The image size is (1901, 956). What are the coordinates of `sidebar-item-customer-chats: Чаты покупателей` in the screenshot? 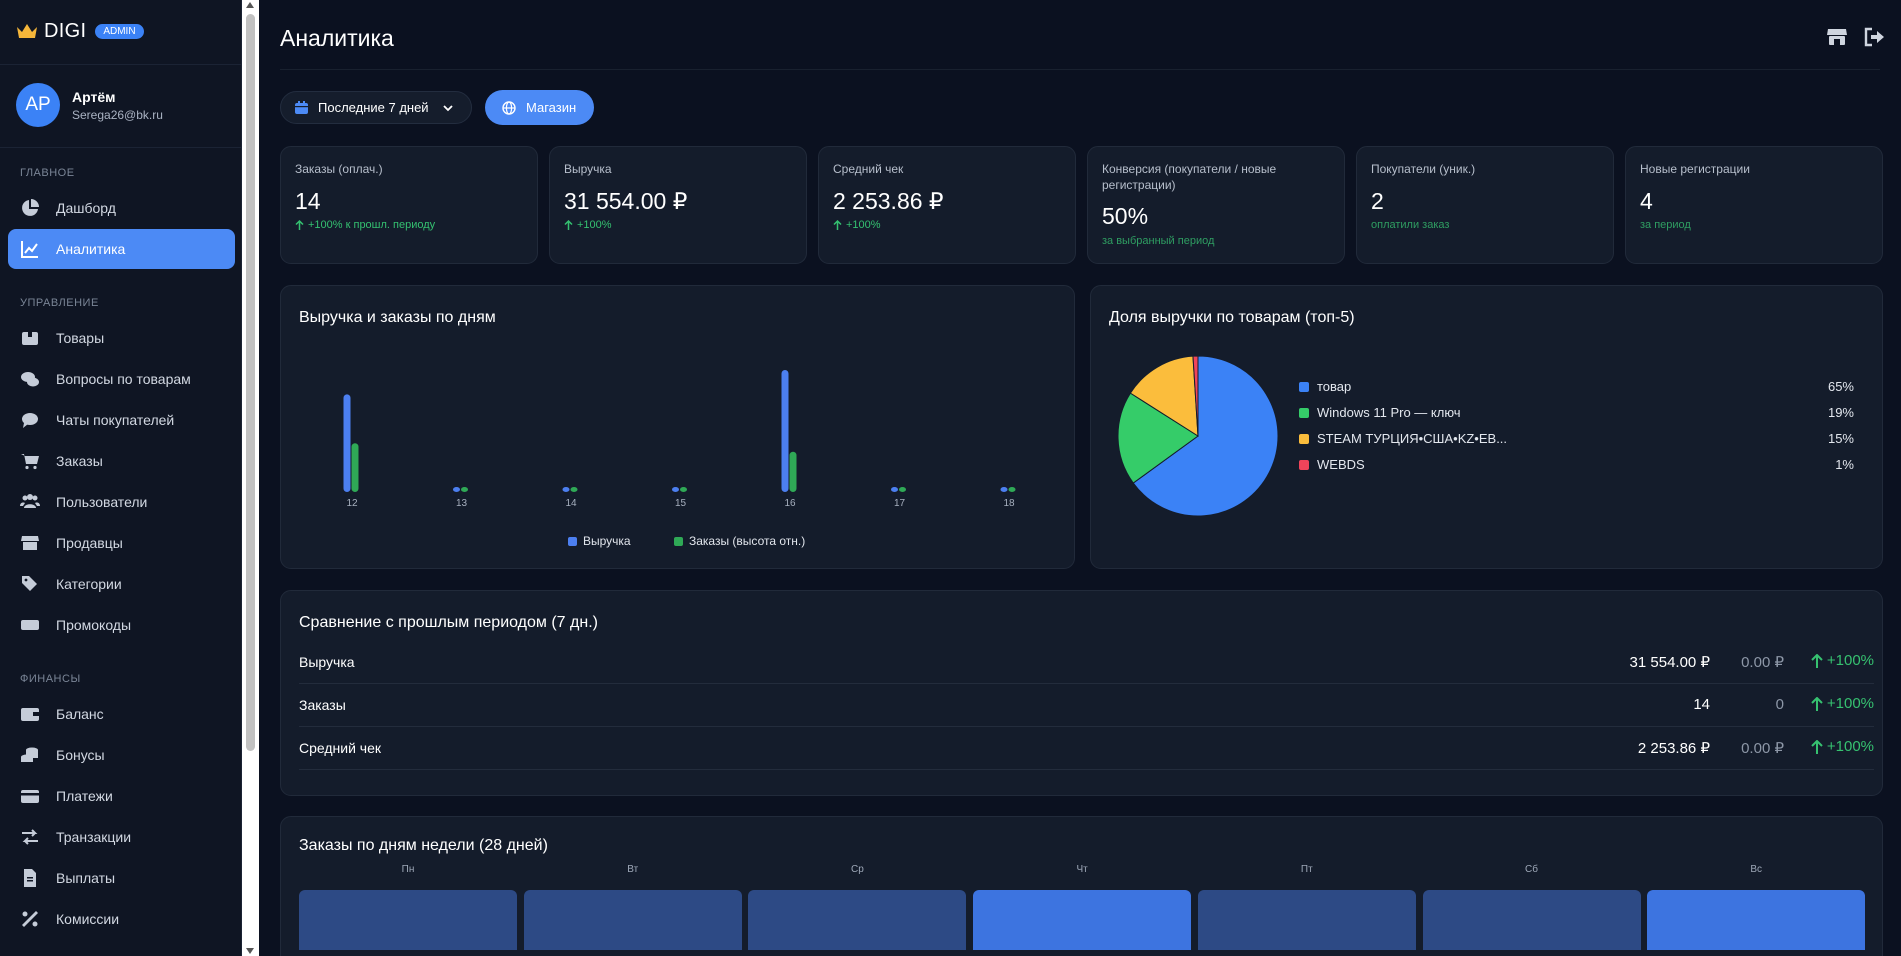 It's located at (121, 420).